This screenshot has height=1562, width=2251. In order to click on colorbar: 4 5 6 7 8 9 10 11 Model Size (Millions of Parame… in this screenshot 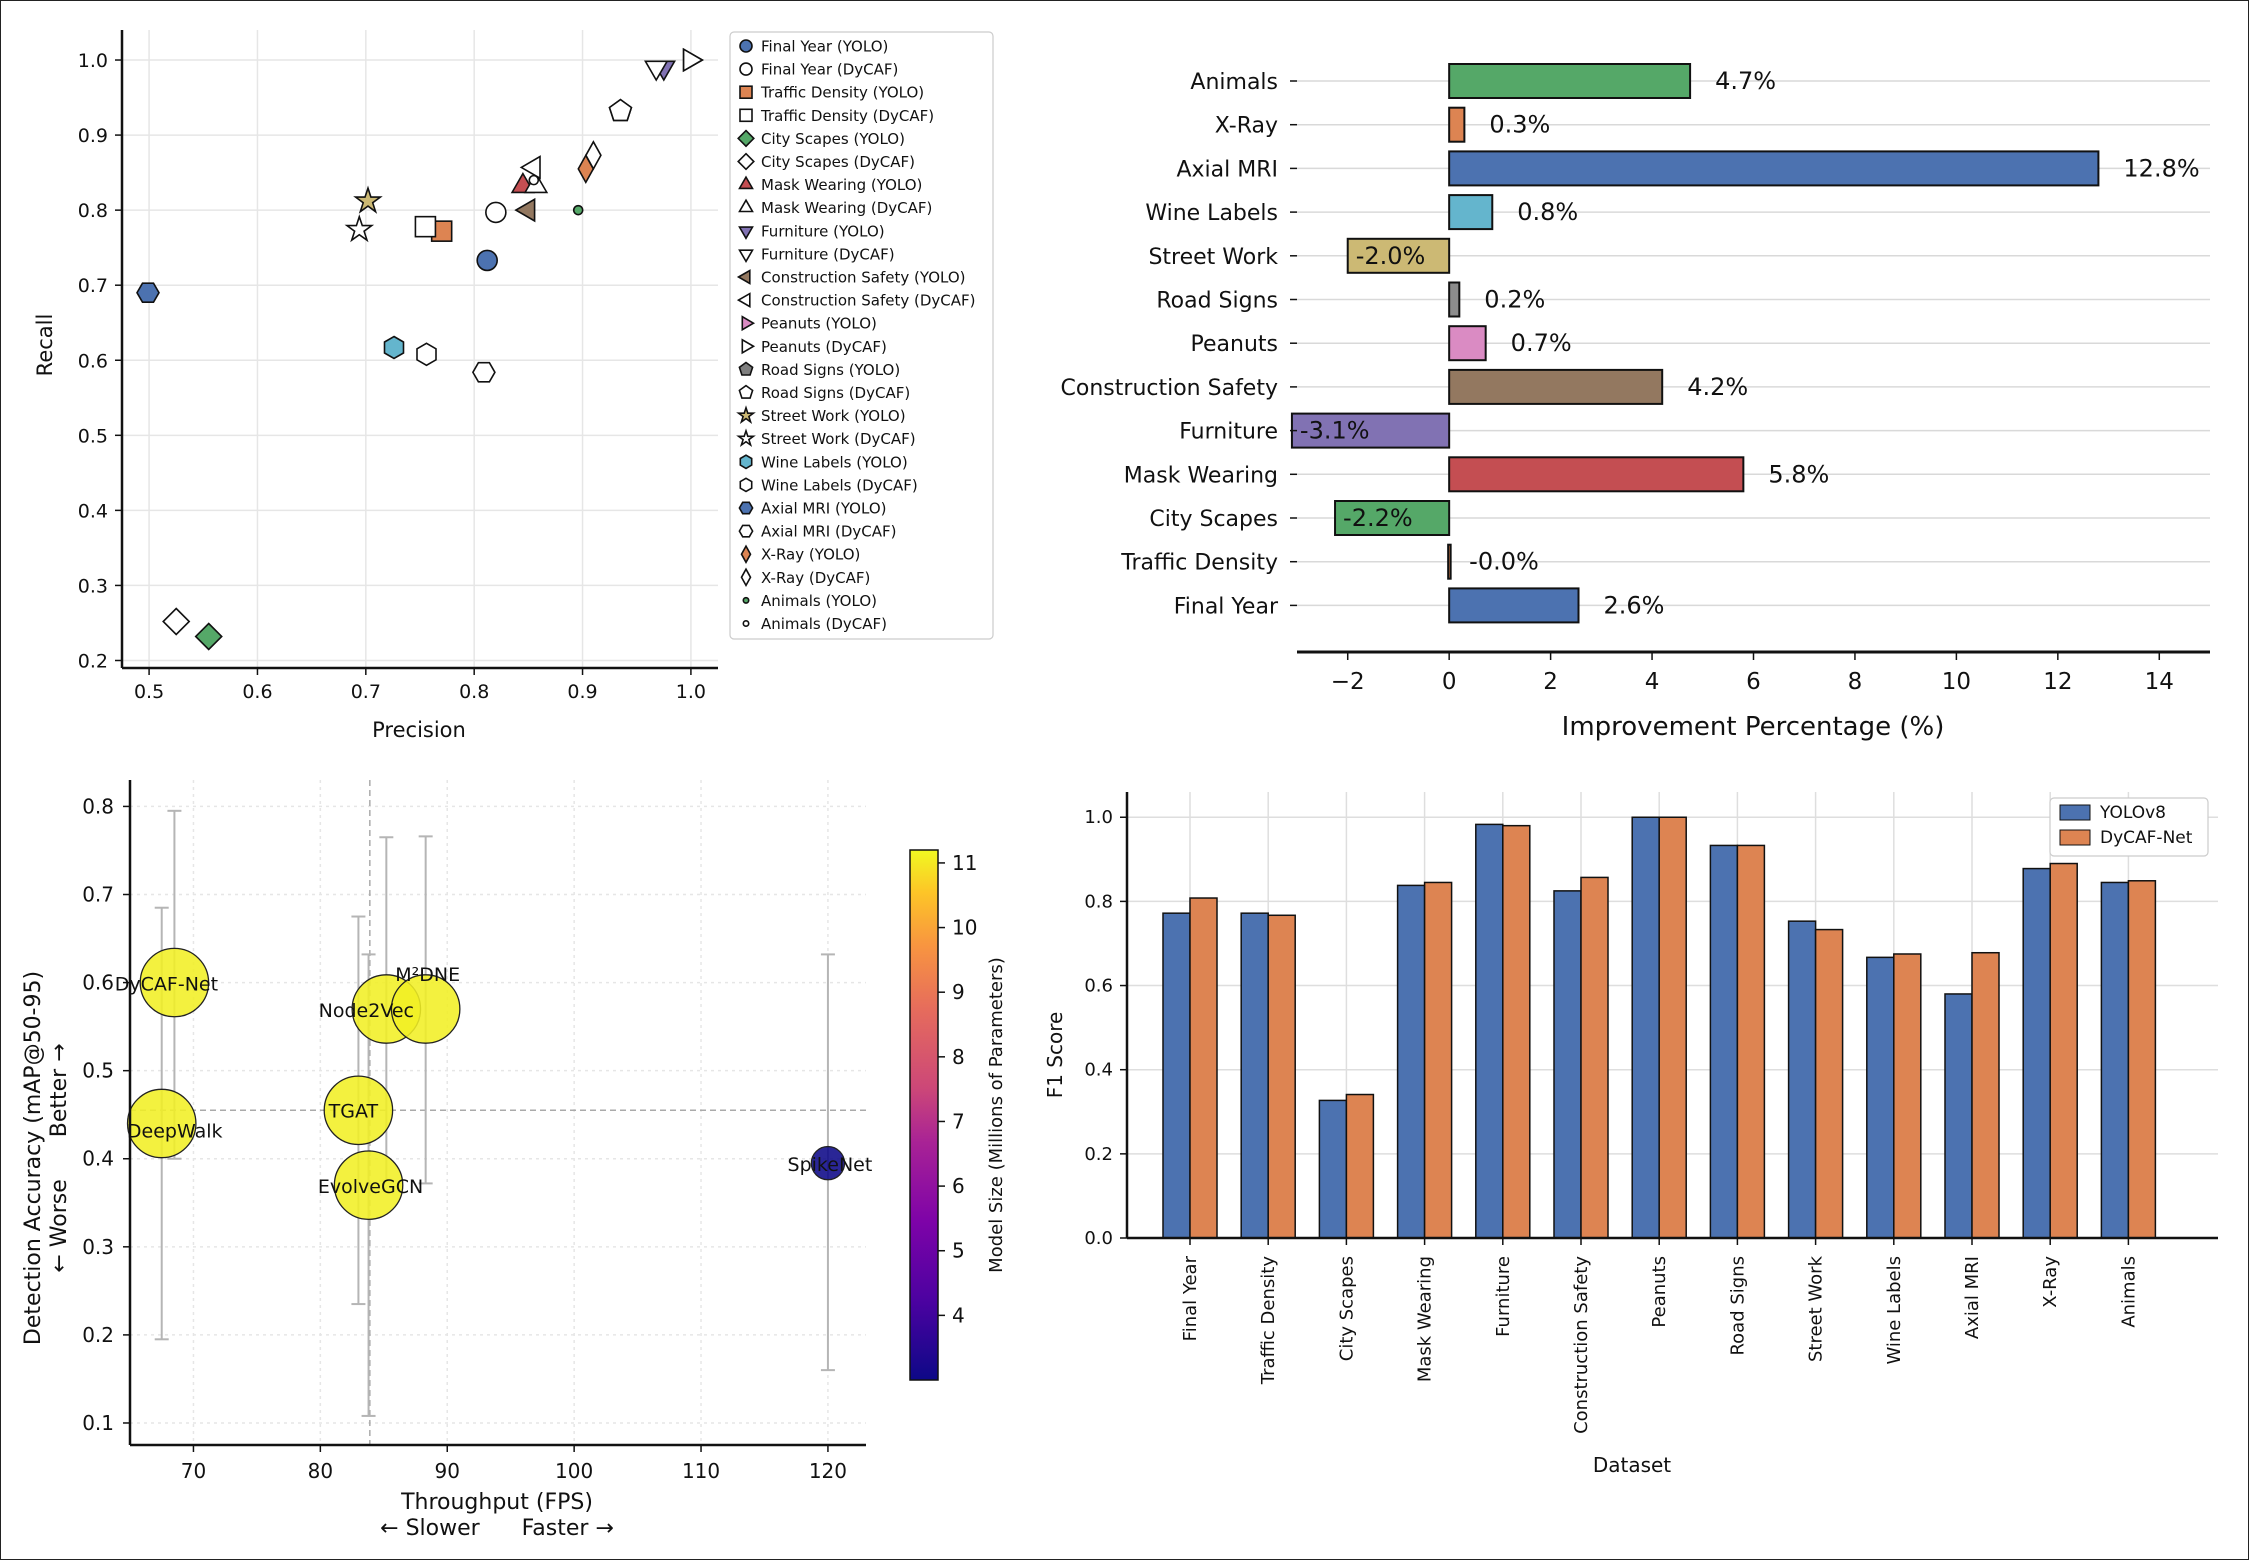, I will do `click(958, 1115)`.